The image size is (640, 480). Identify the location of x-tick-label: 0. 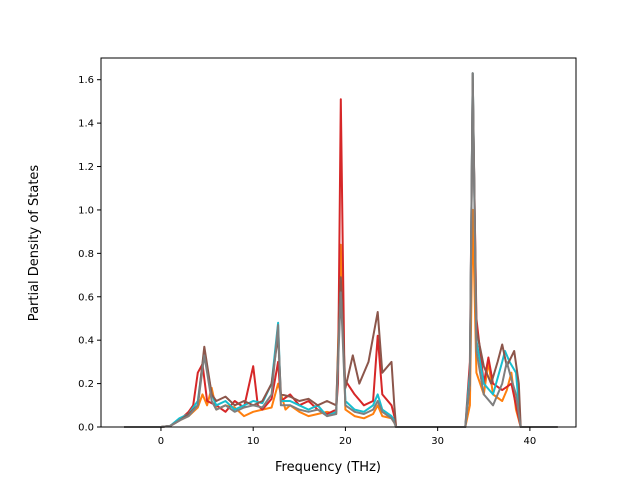
(161, 441).